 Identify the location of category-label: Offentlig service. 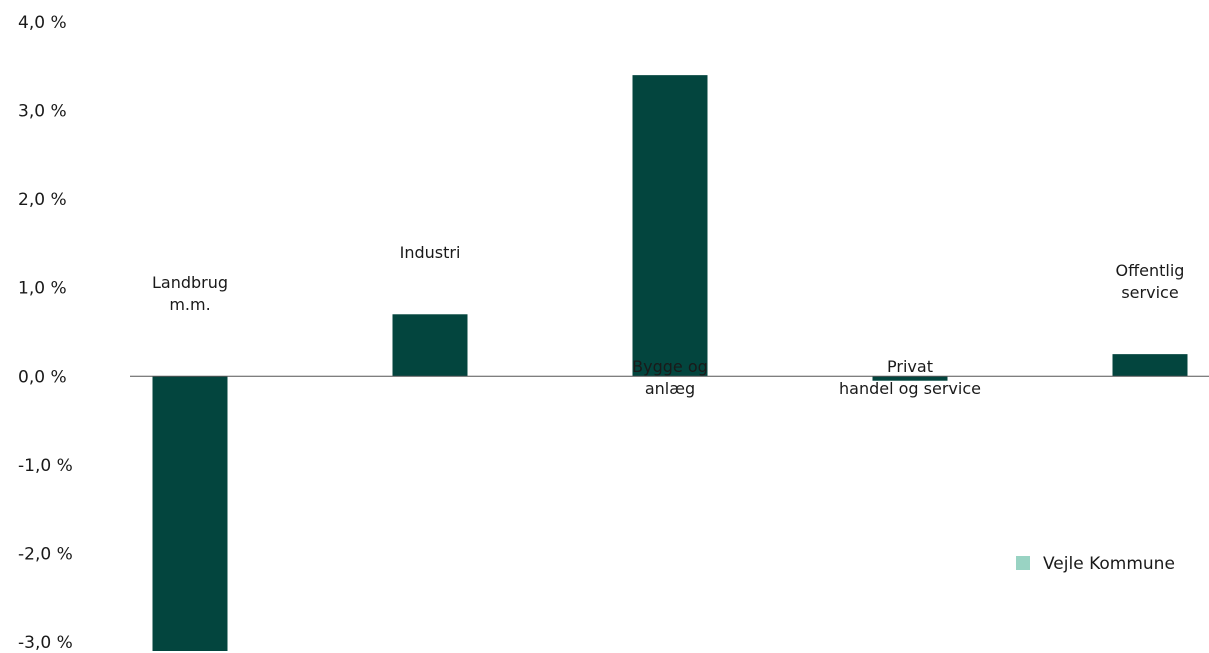
(1150, 281).